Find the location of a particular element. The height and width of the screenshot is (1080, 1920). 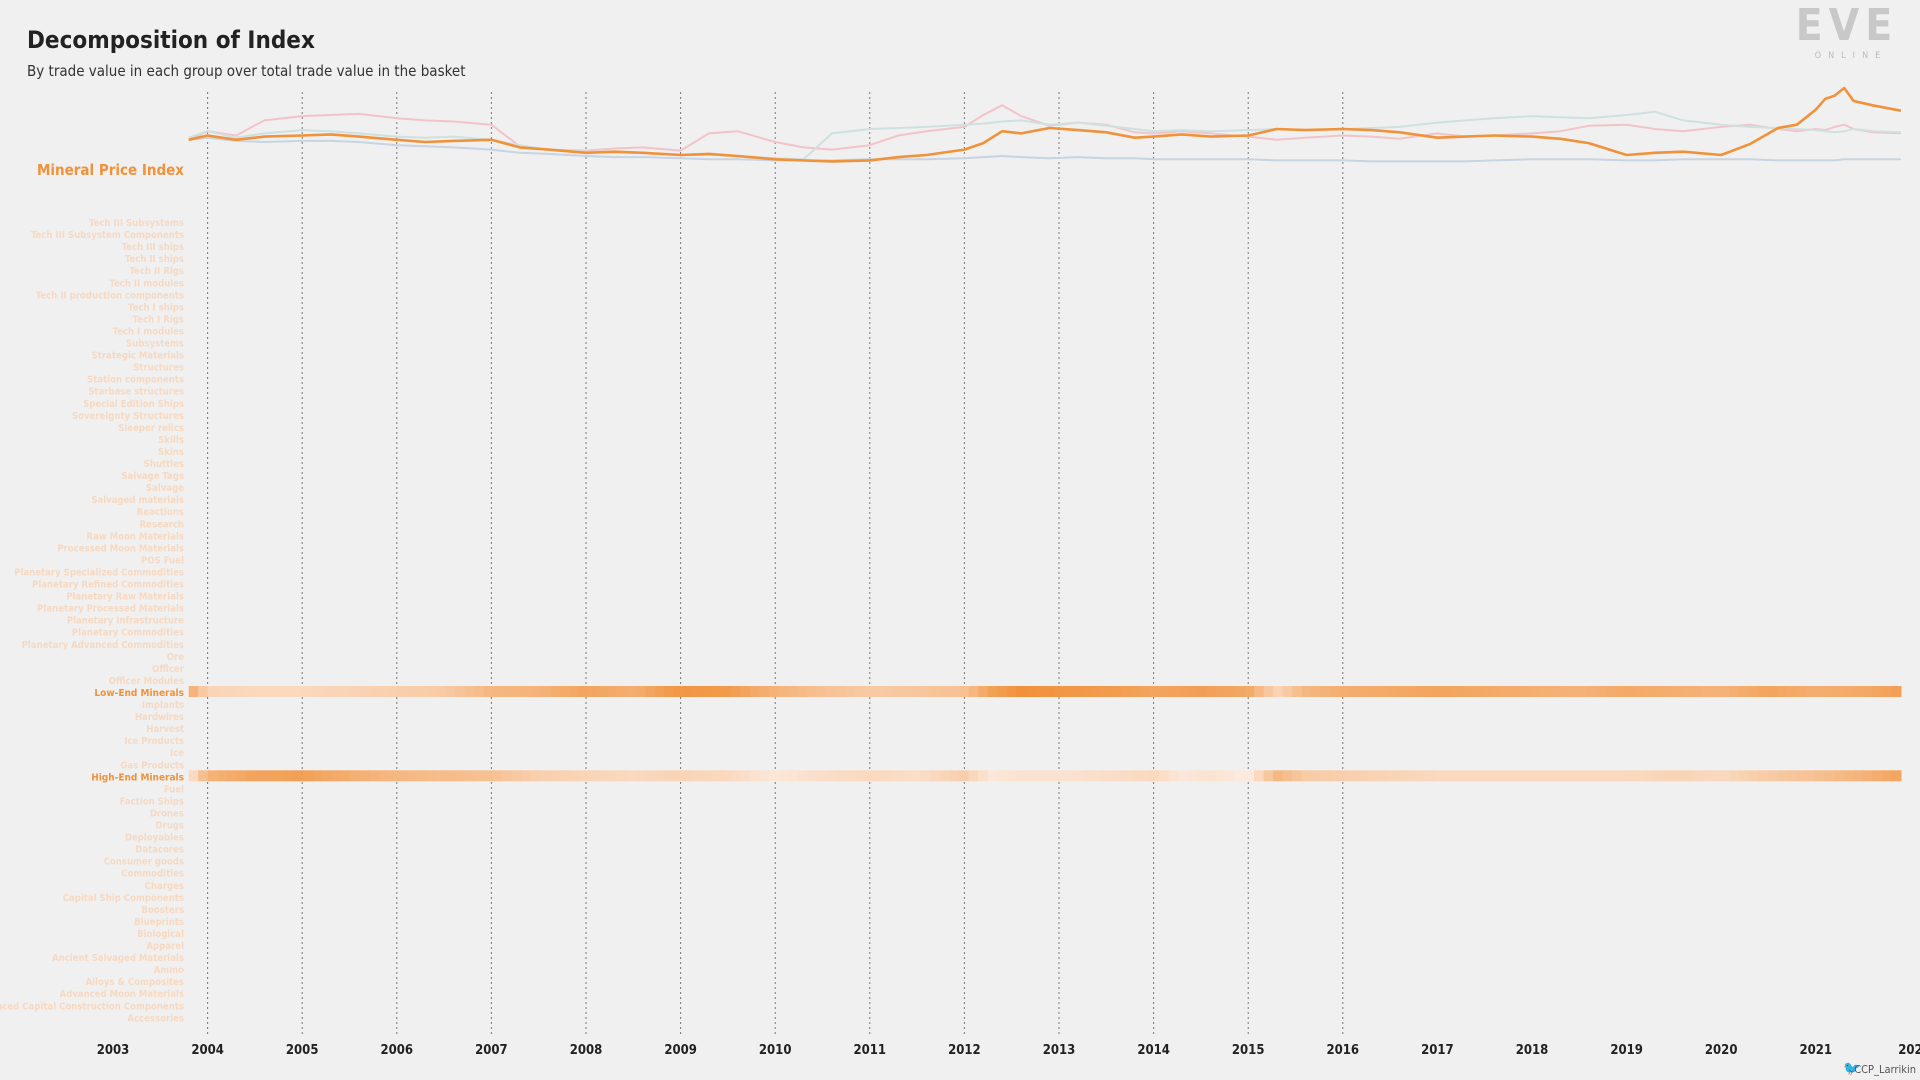

x-tick-label: 2020 is located at coordinates (1721, 1050).